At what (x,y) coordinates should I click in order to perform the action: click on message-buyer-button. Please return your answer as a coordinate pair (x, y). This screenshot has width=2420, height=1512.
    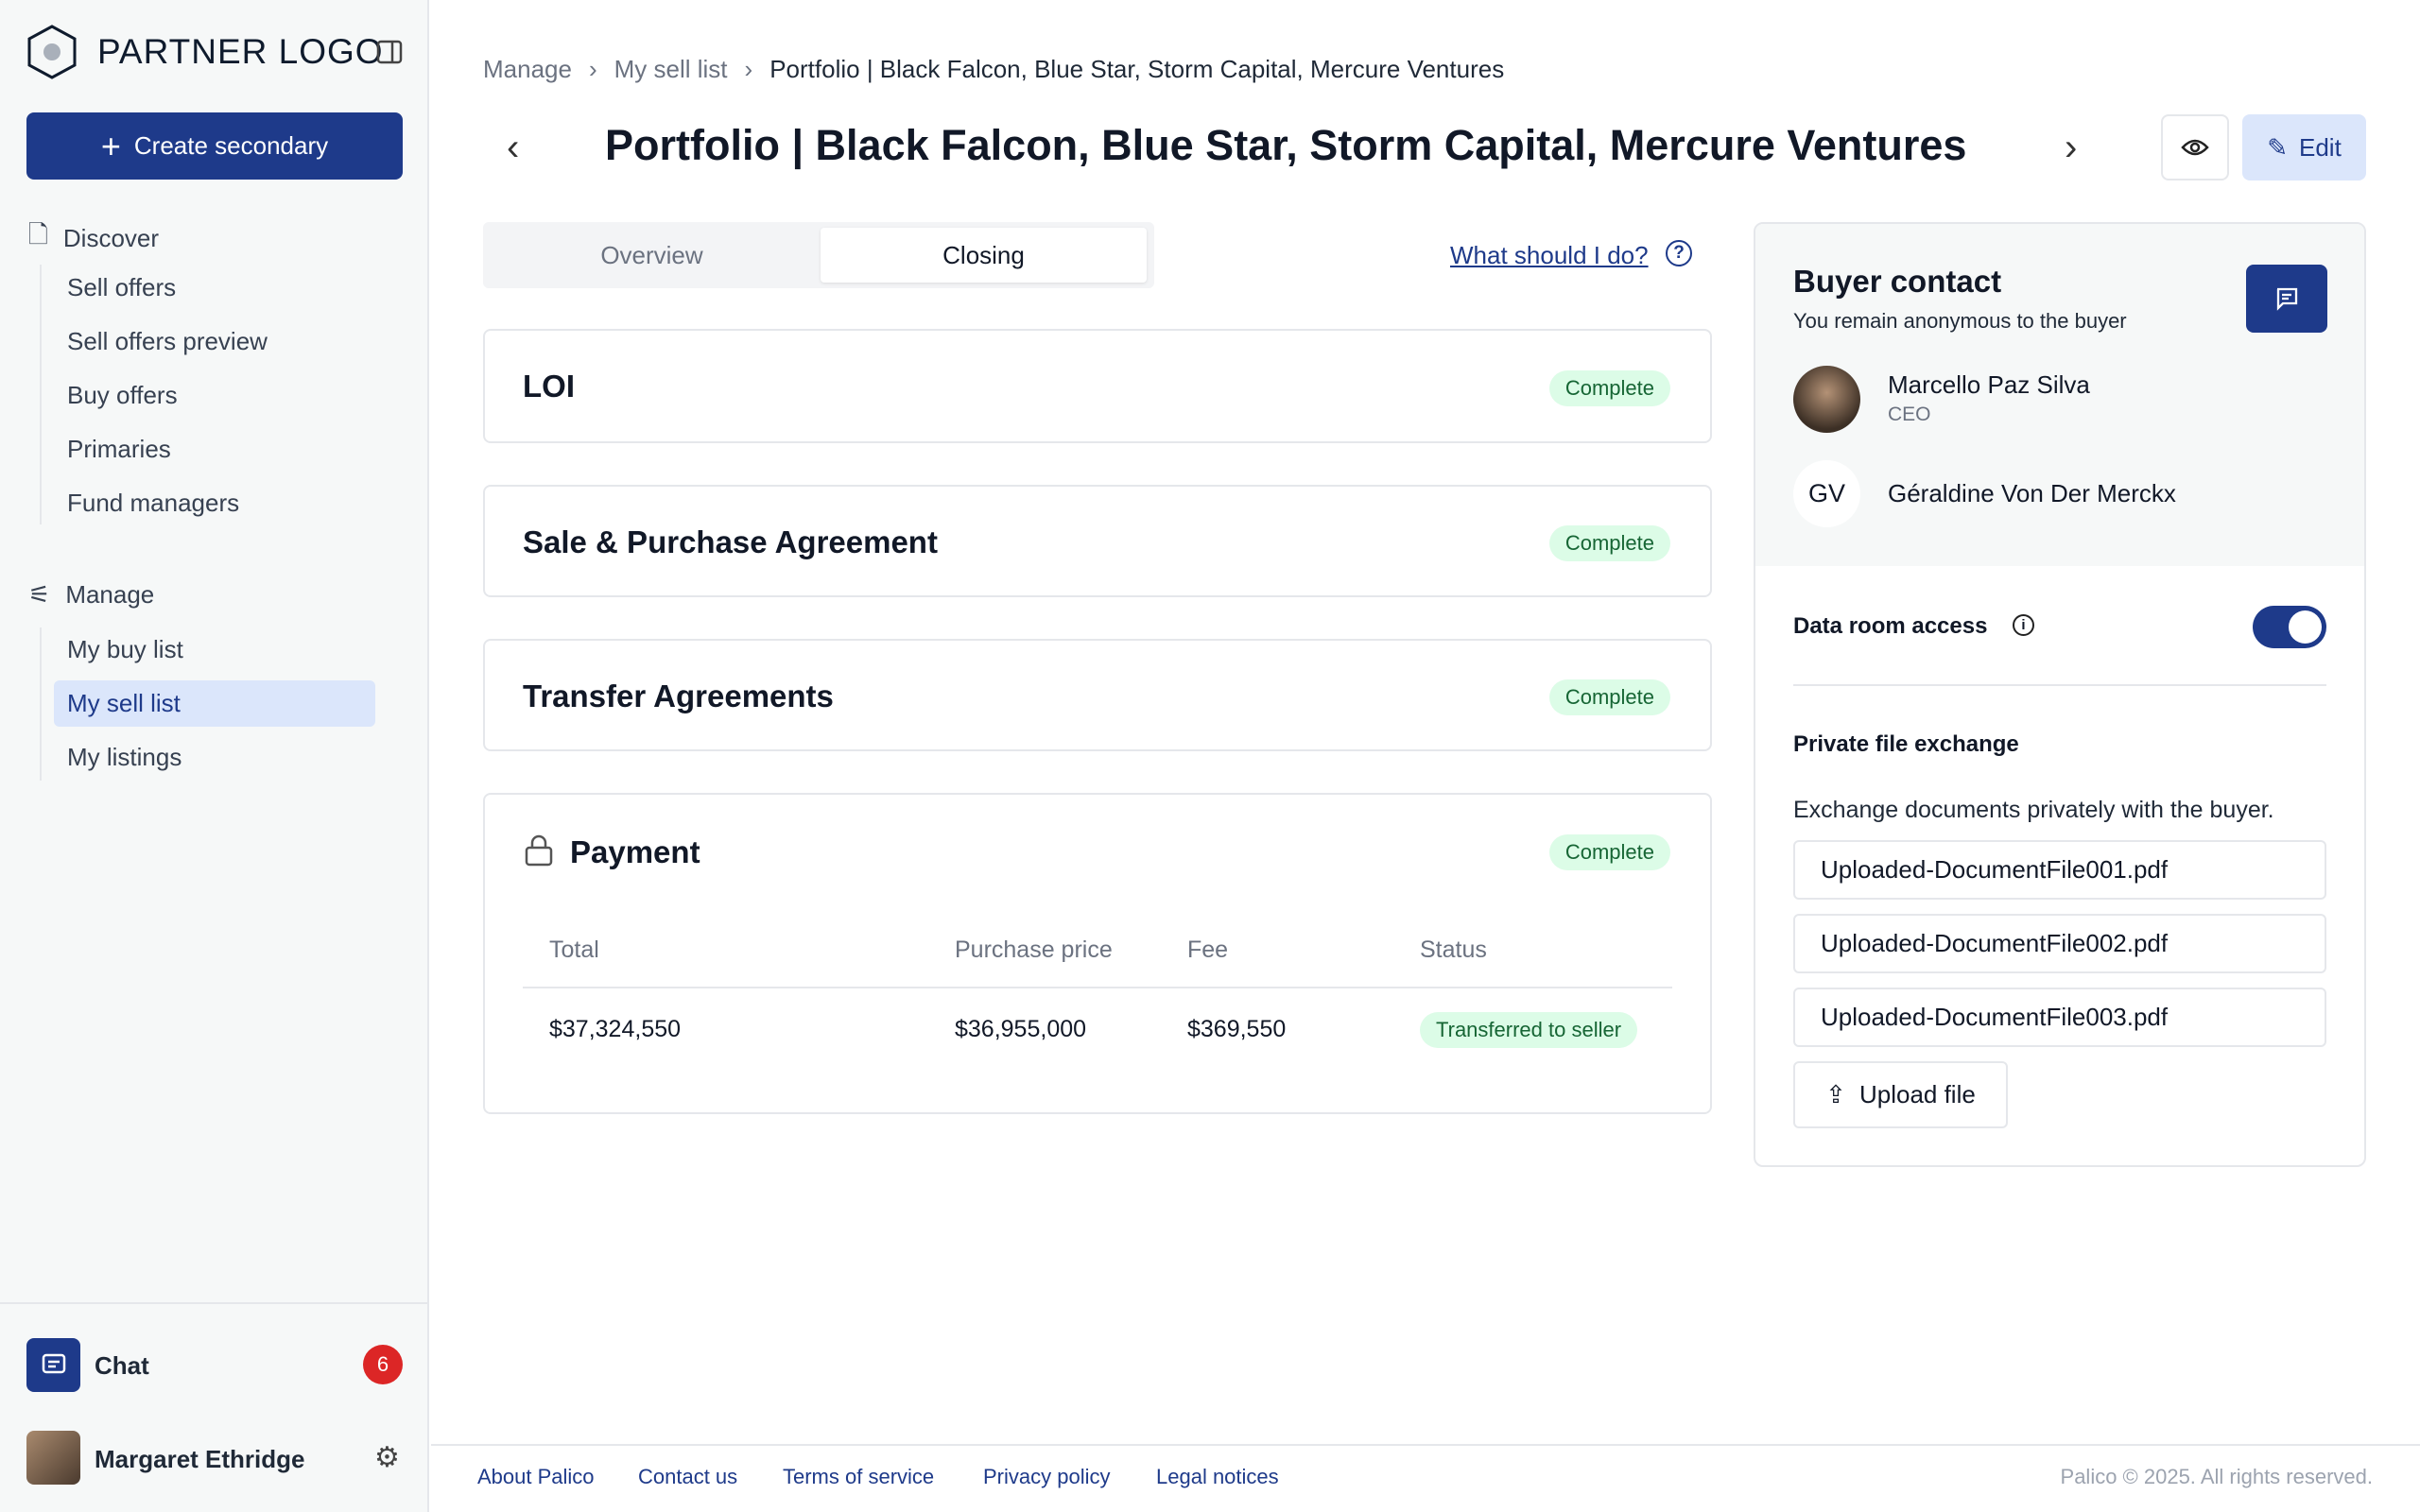
    Looking at the image, I should click on (2287, 299).